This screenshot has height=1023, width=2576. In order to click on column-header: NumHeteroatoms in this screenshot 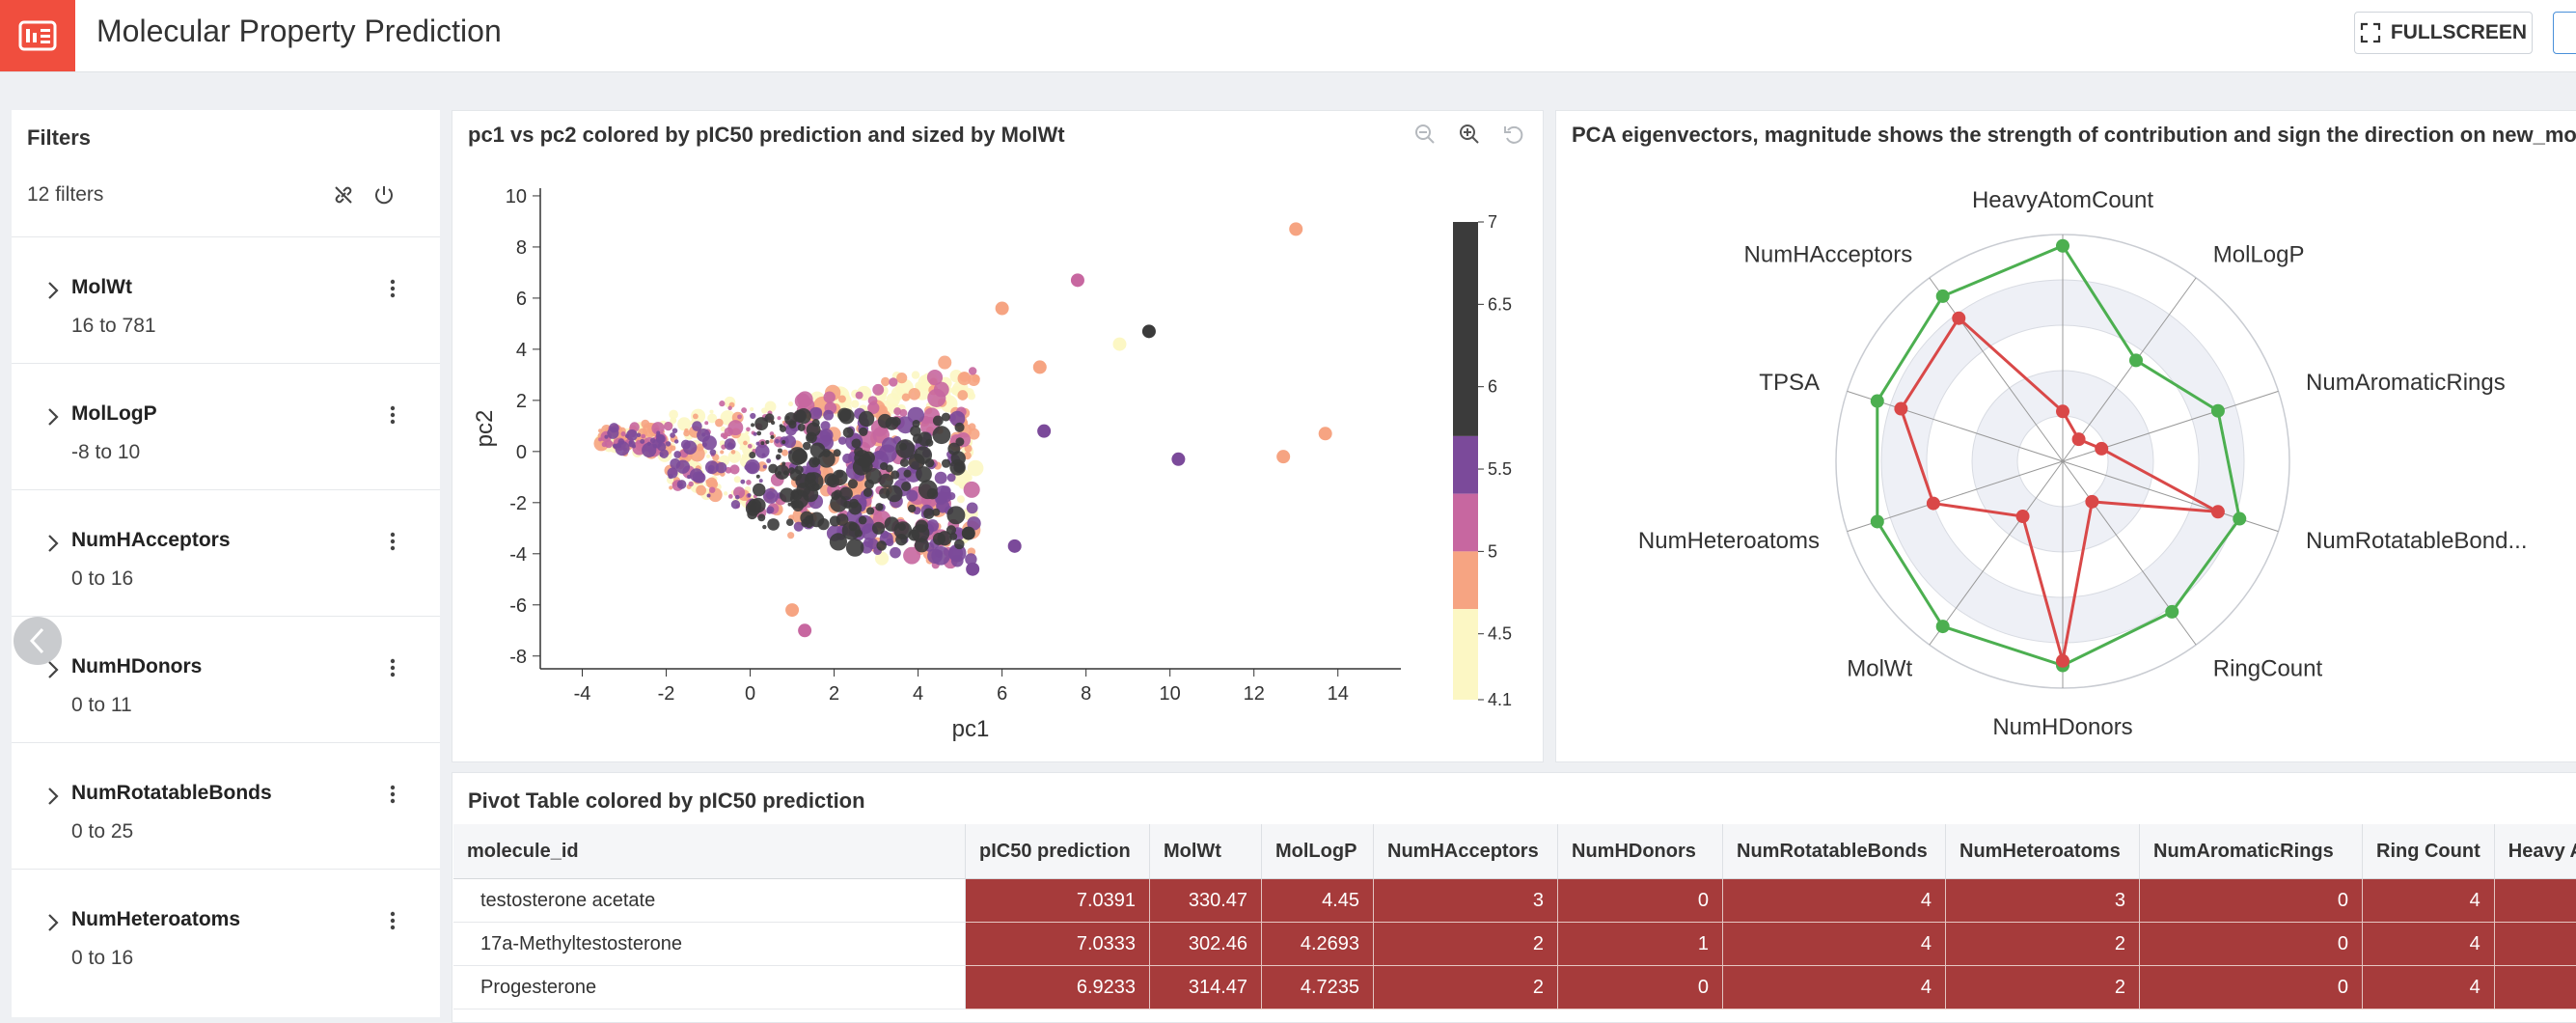, I will do `click(2043, 851)`.